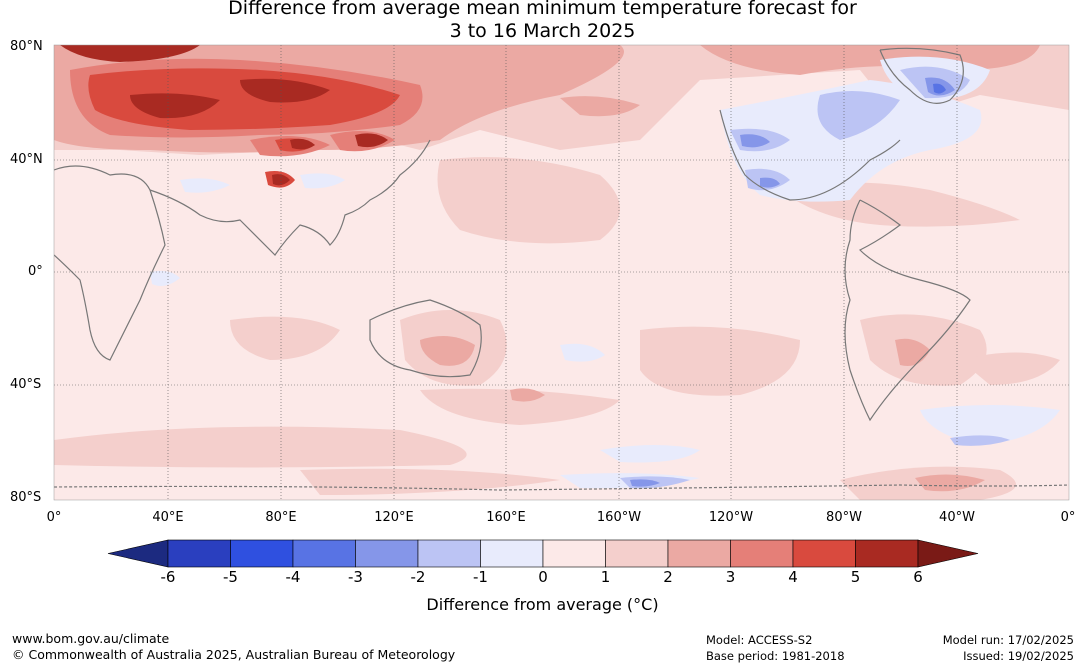  I want to click on colorbar-tick-label: 3, so click(730, 577).